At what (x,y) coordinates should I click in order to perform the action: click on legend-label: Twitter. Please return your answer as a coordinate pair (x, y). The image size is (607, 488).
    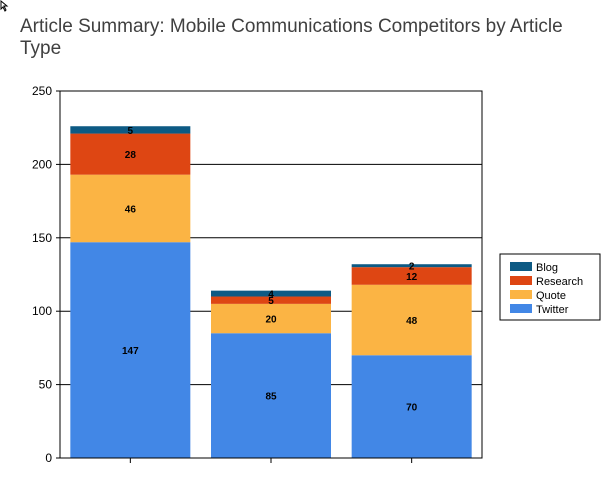
    Looking at the image, I should click on (552, 310).